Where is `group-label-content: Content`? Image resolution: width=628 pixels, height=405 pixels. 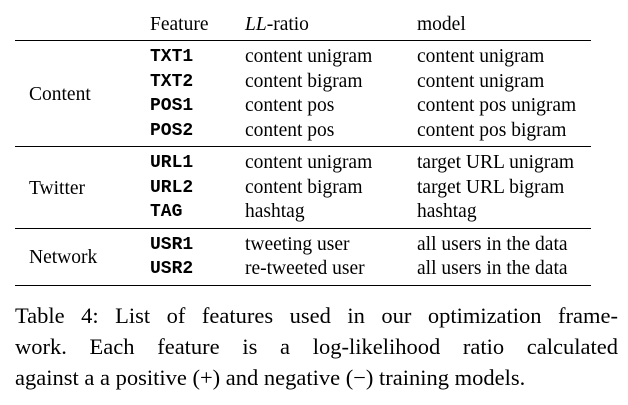
group-label-content: Content is located at coordinates (60, 95).